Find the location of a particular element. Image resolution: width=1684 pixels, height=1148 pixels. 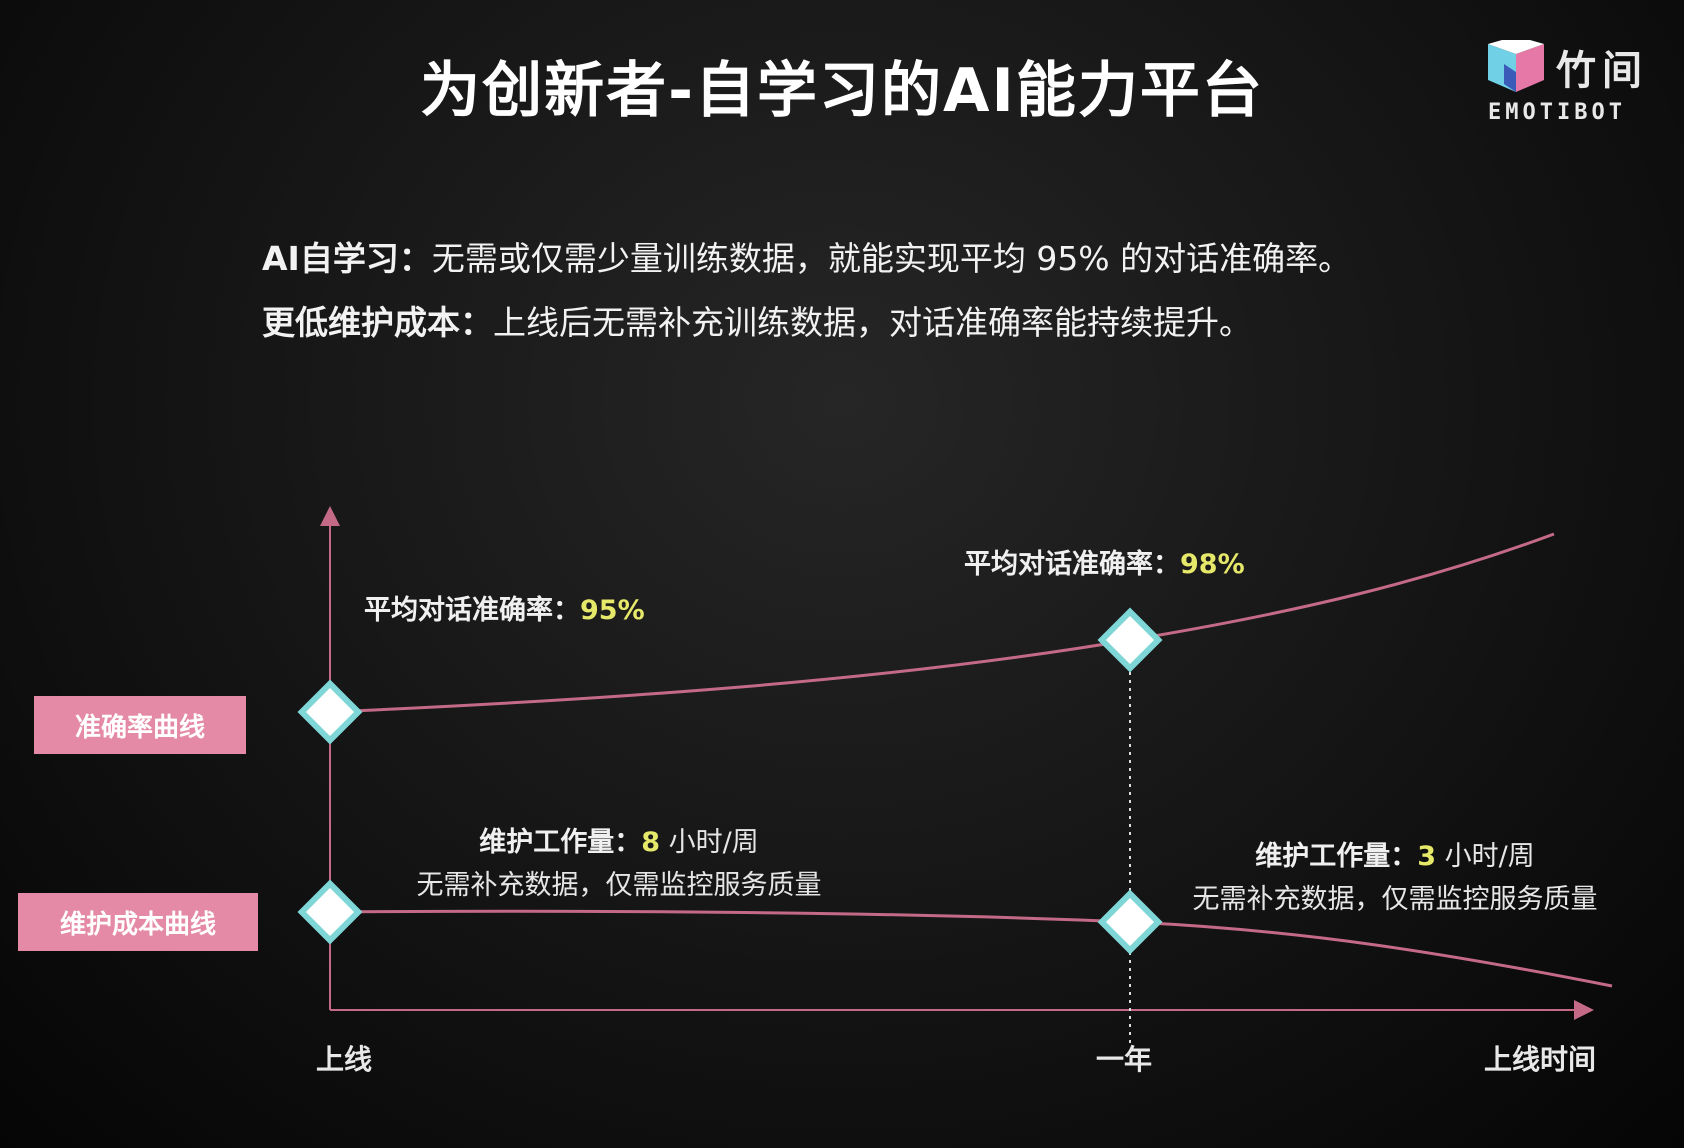

logo-name-cn: 竹间 is located at coordinates (1602, 71).